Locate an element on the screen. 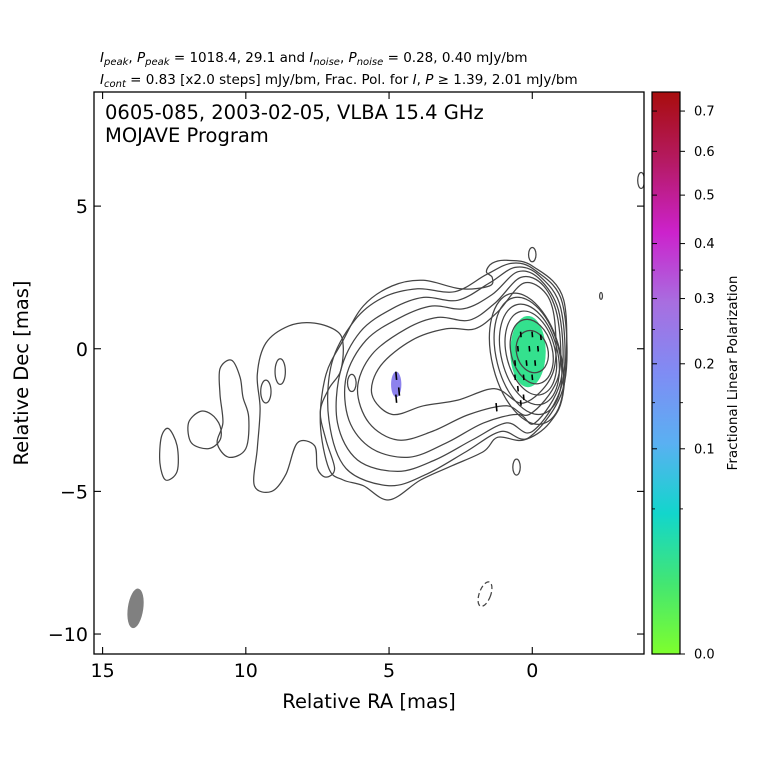 Image resolution: width=760 pixels, height=765 pixels. x-tick-label: 10 is located at coordinates (246, 671).